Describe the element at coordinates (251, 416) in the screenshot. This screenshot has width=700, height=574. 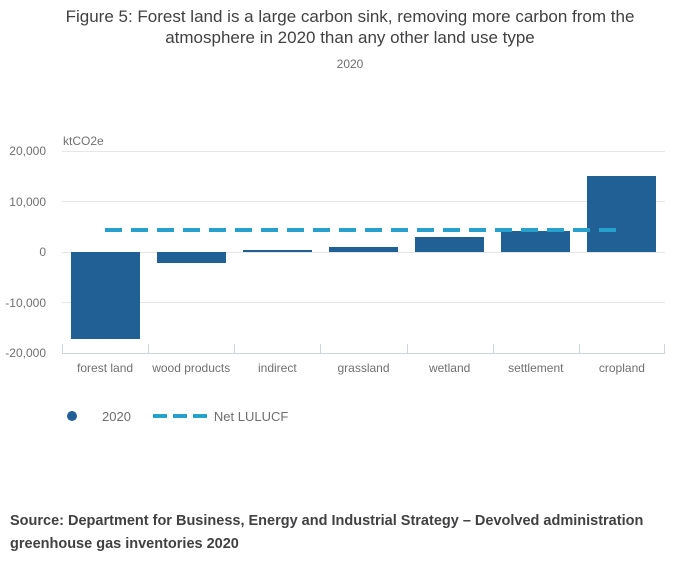
I see `legend-net-lulucf-label: Net LULUCF` at that location.